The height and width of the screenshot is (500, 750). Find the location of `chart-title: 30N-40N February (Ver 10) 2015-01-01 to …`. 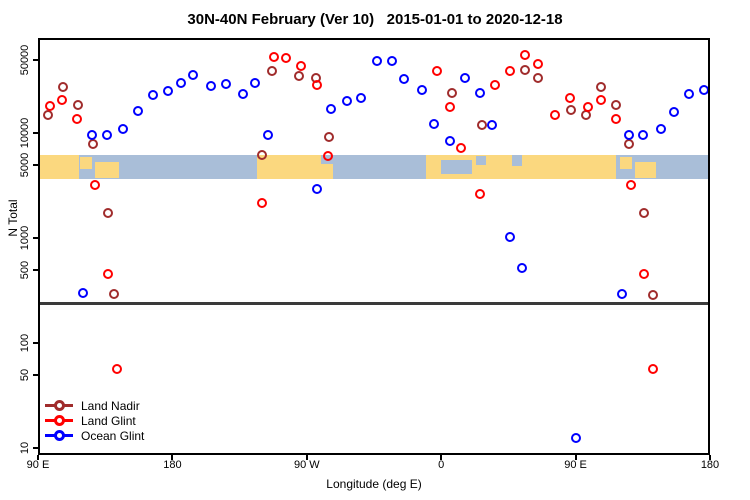

chart-title: 30N-40N February (Ver 10) 2015-01-01 to … is located at coordinates (375, 19).